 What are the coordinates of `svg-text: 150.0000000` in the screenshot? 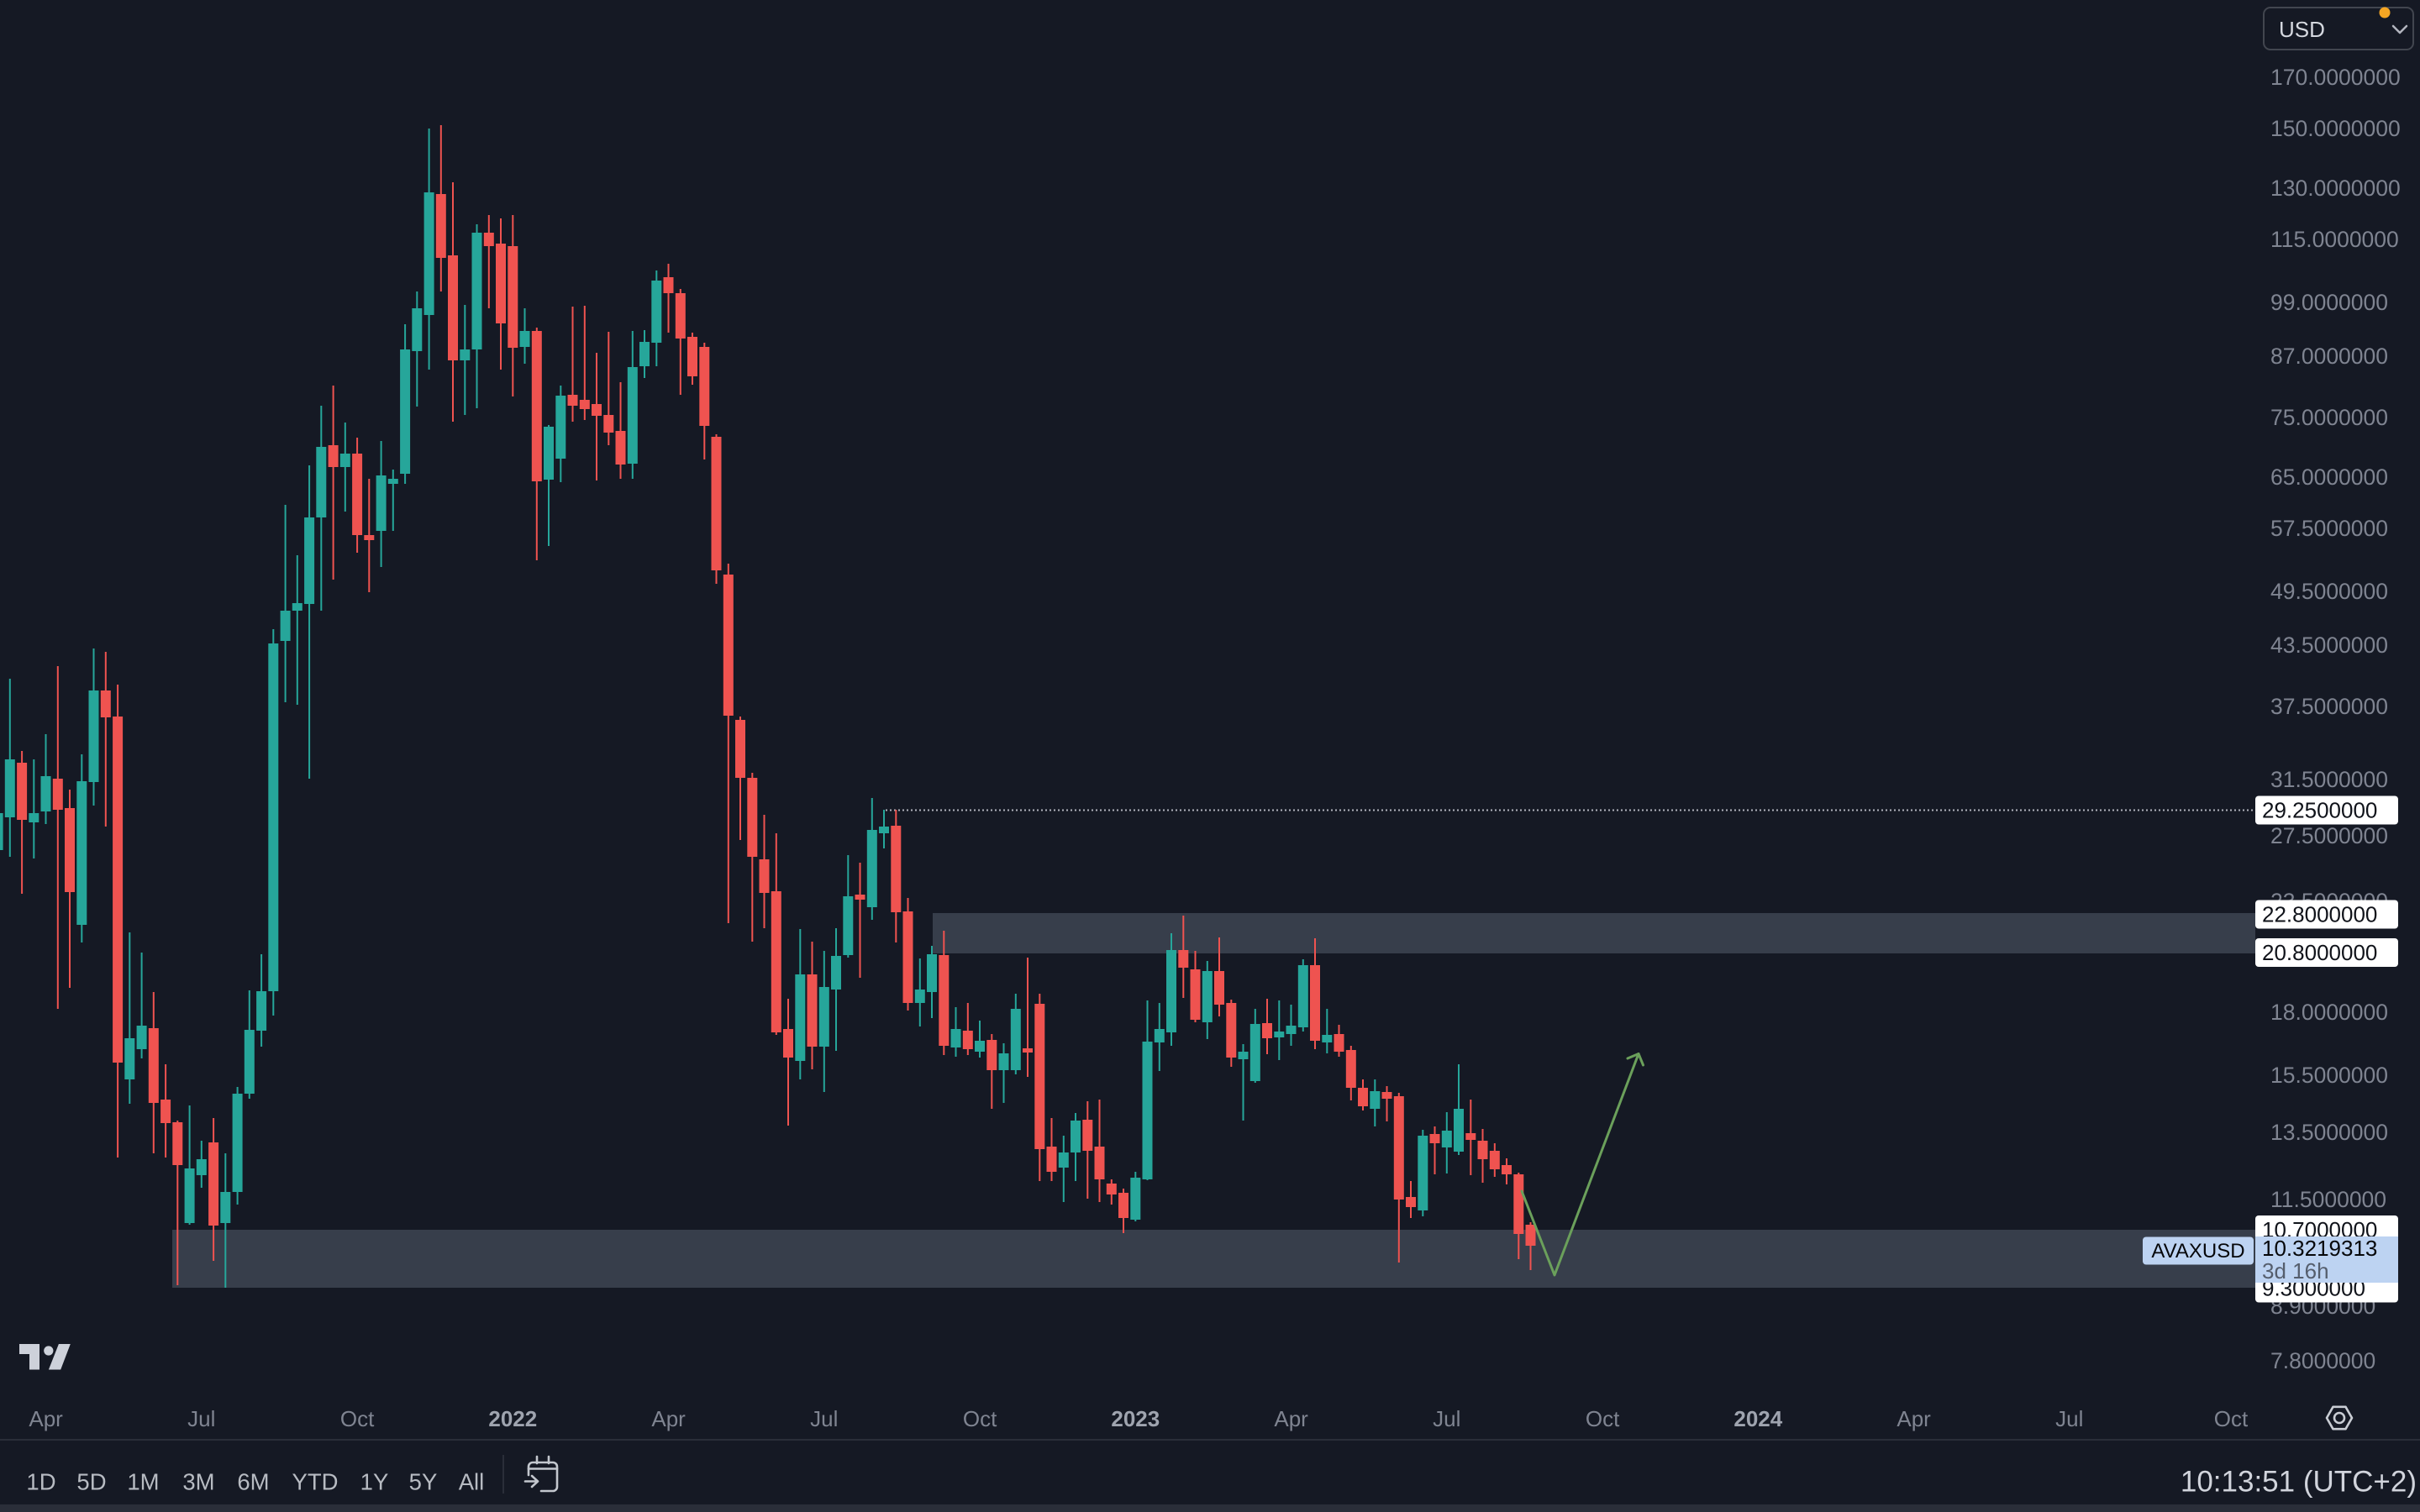 It's located at (2335, 128).